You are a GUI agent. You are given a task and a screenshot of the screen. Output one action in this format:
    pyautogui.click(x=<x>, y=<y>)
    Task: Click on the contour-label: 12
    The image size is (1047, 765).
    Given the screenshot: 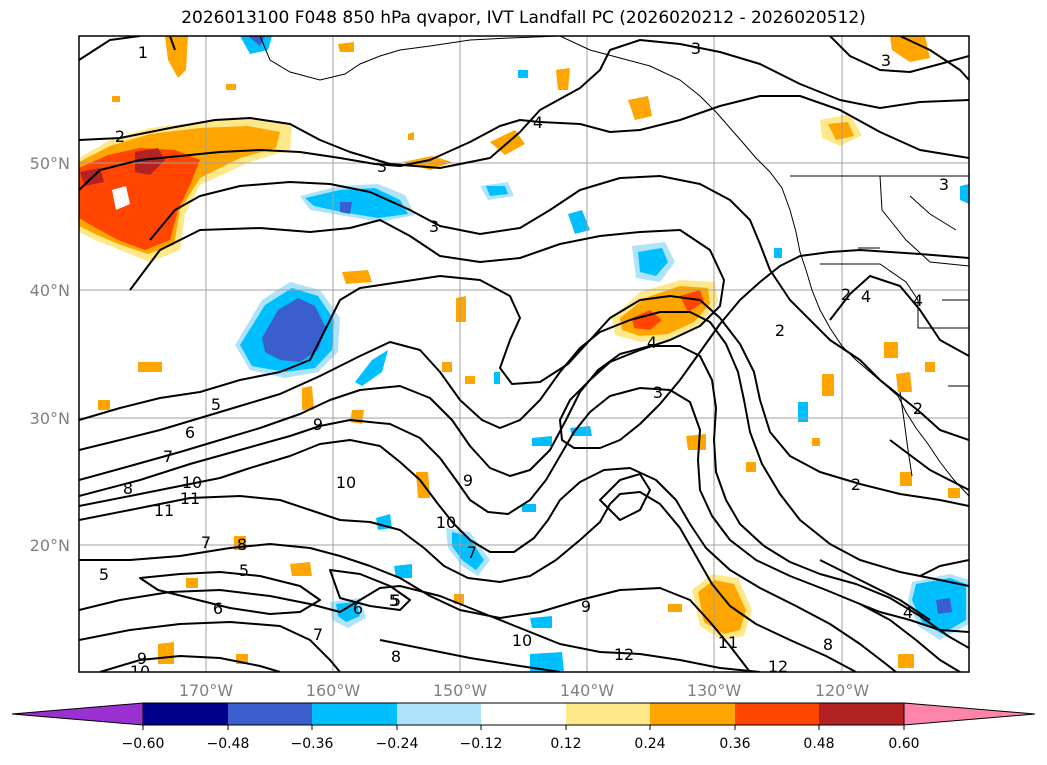 What is the action you would take?
    pyautogui.click(x=624, y=654)
    